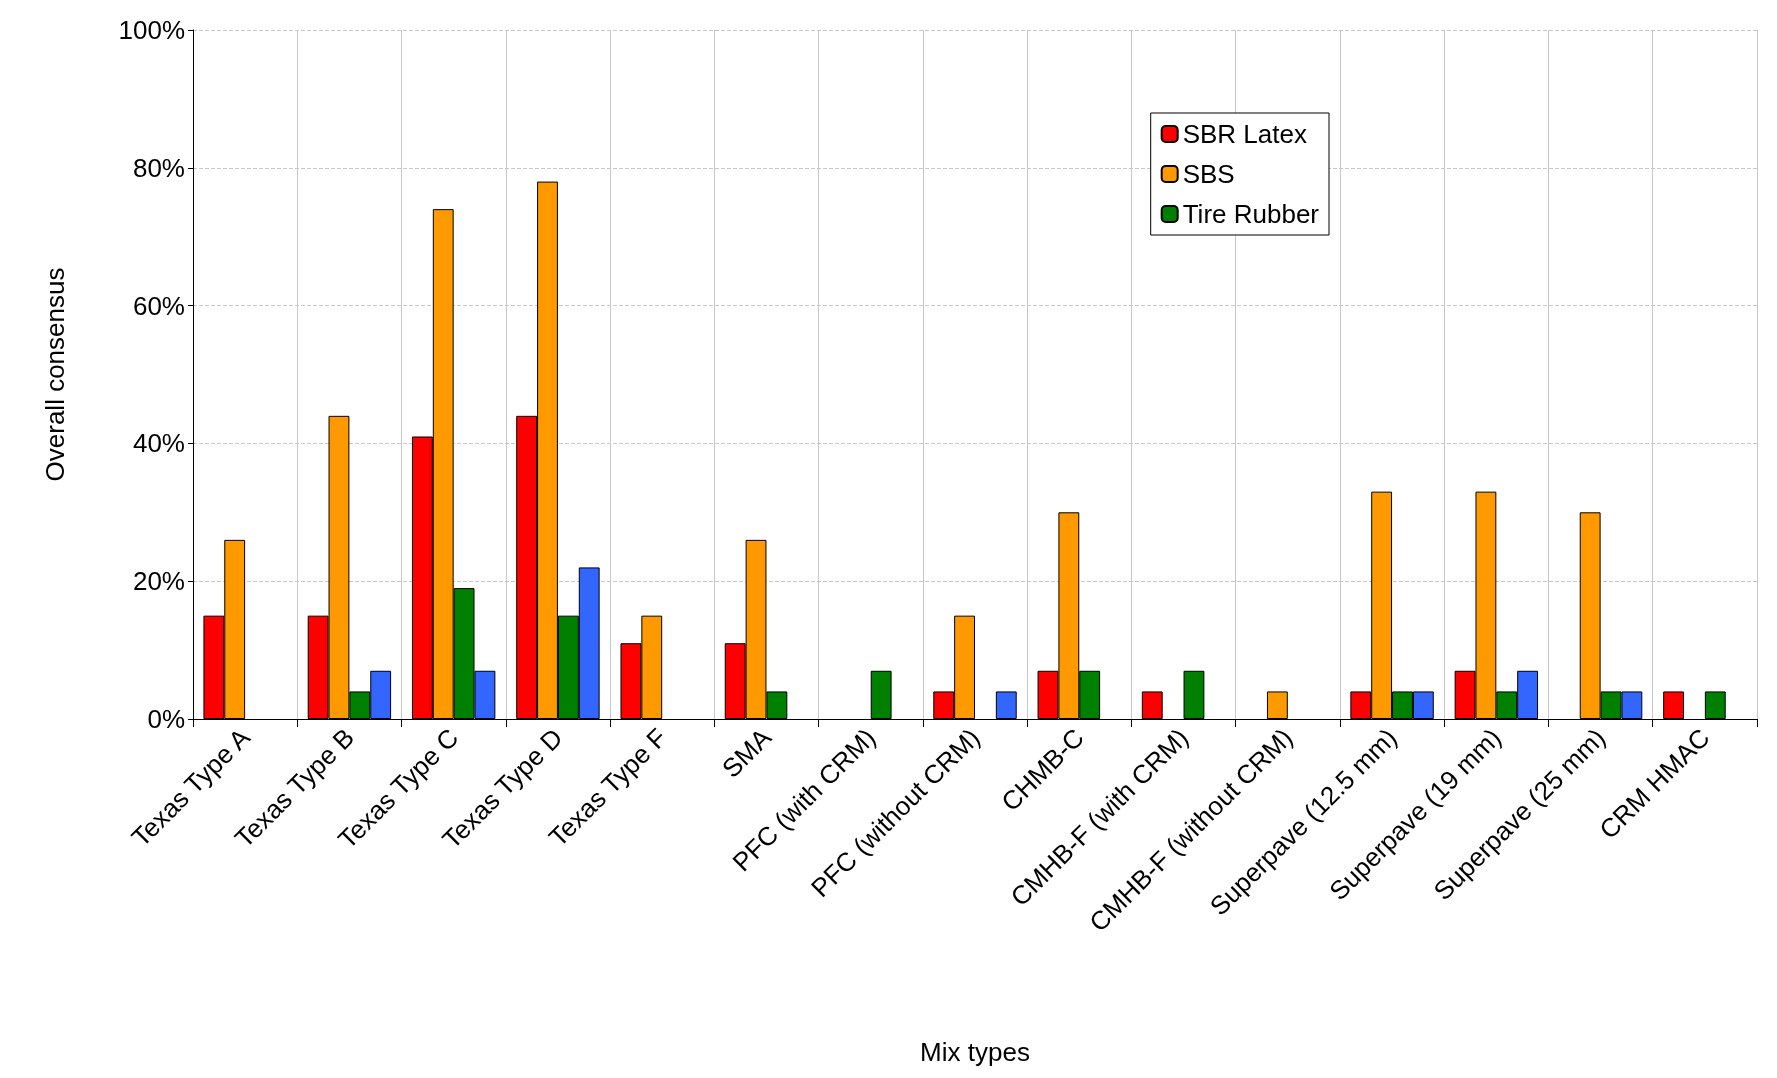 The height and width of the screenshot is (1078, 1777). What do you see at coordinates (1208, 174) in the screenshot?
I see `legend-label: SBS` at bounding box center [1208, 174].